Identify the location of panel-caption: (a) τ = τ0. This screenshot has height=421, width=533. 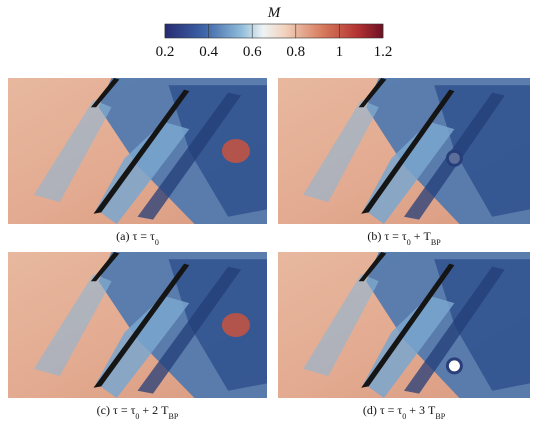
(137, 238).